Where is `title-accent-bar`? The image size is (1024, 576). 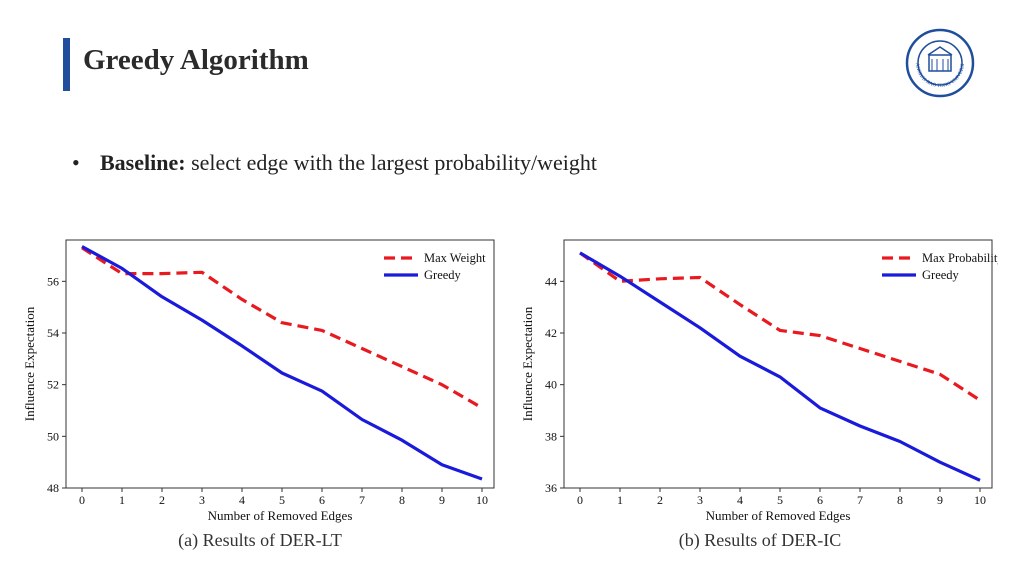 title-accent-bar is located at coordinates (66, 64).